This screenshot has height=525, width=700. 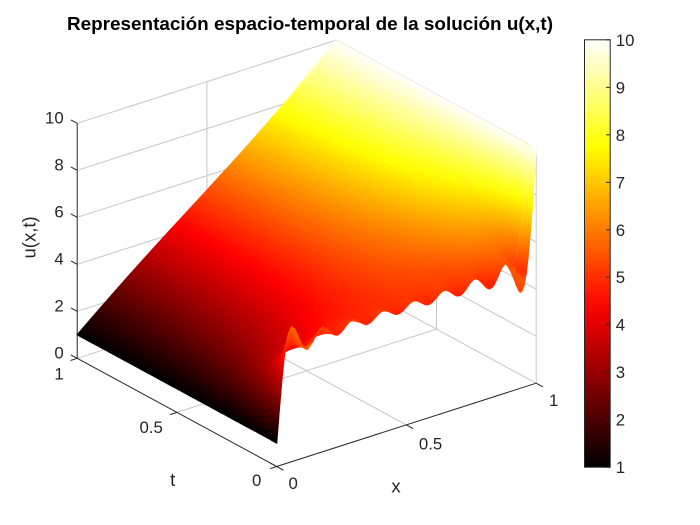 What do you see at coordinates (172, 479) in the screenshot?
I see `svg-text: t` at bounding box center [172, 479].